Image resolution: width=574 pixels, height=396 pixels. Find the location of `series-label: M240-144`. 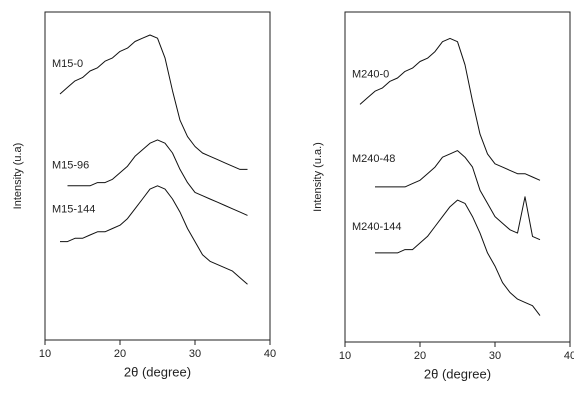

series-label: M240-144 is located at coordinates (377, 227).